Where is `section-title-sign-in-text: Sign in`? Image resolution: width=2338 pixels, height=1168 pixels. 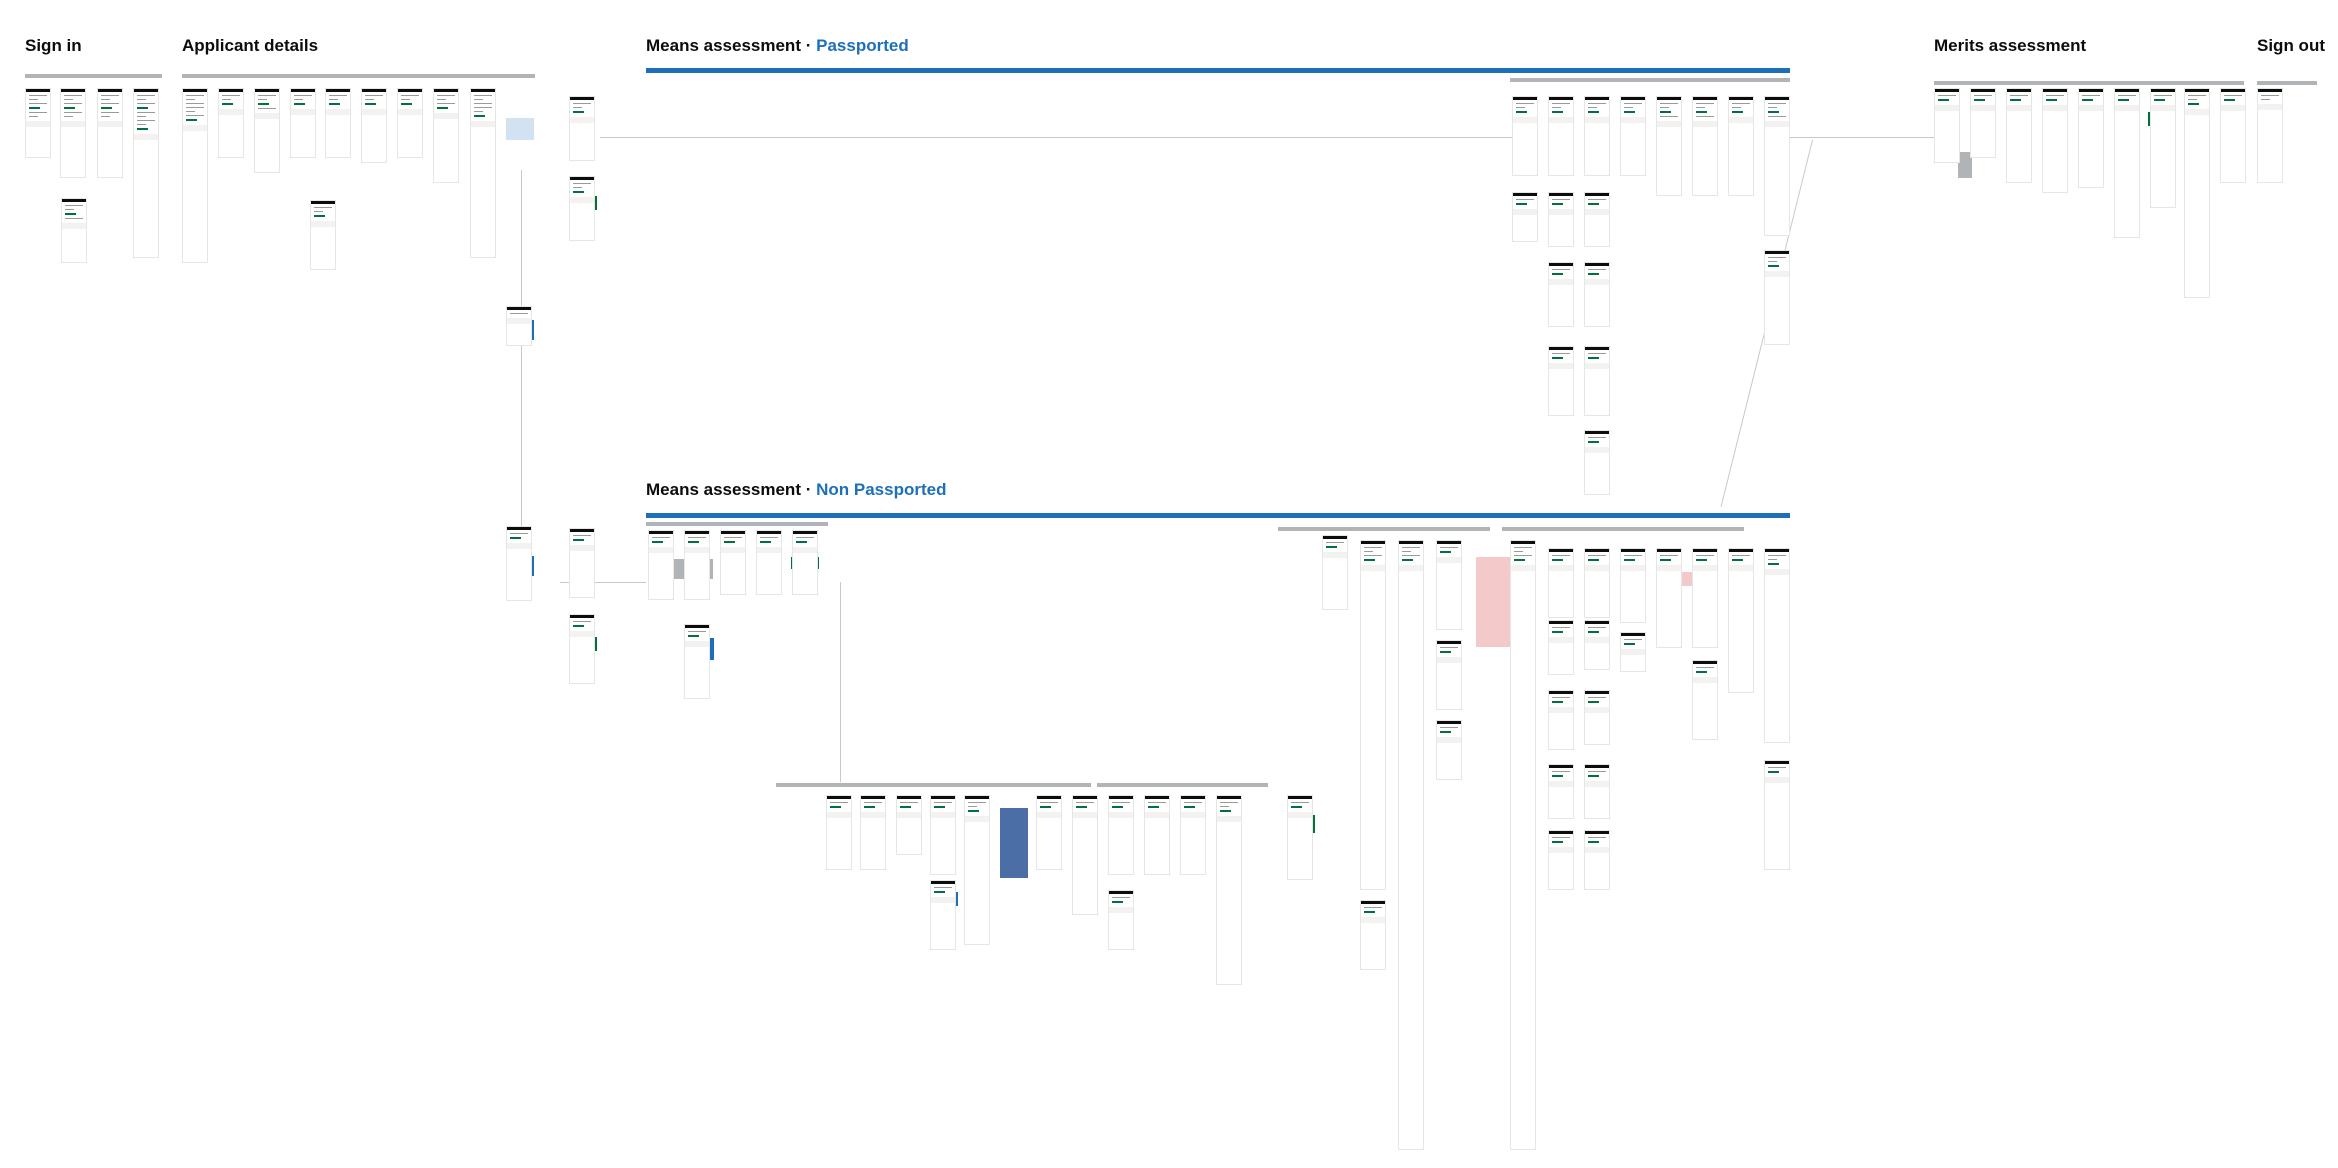 section-title-sign-in-text: Sign in is located at coordinates (53, 45).